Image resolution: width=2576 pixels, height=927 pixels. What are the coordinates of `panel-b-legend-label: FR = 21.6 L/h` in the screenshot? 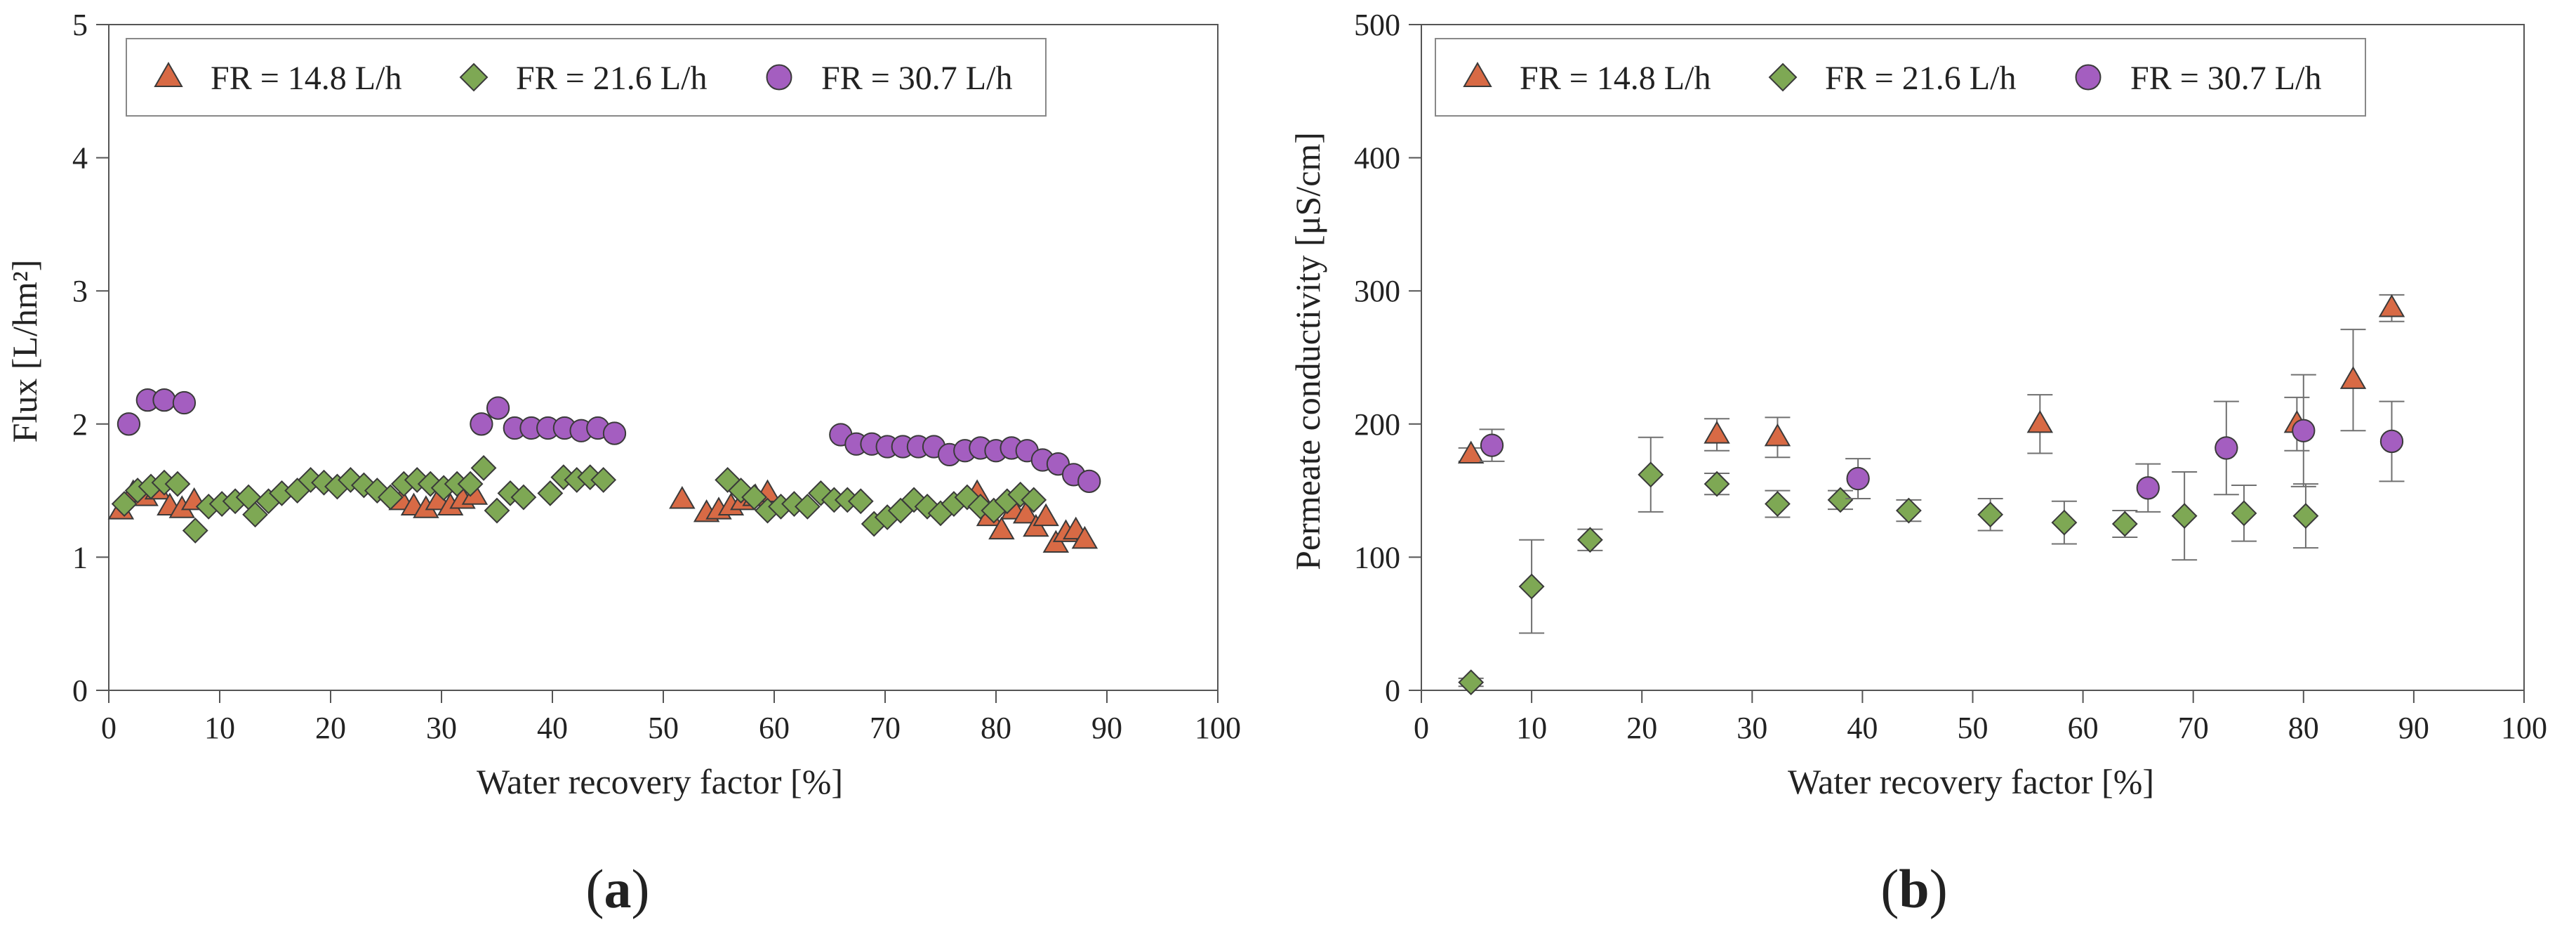 It's located at (1921, 78).